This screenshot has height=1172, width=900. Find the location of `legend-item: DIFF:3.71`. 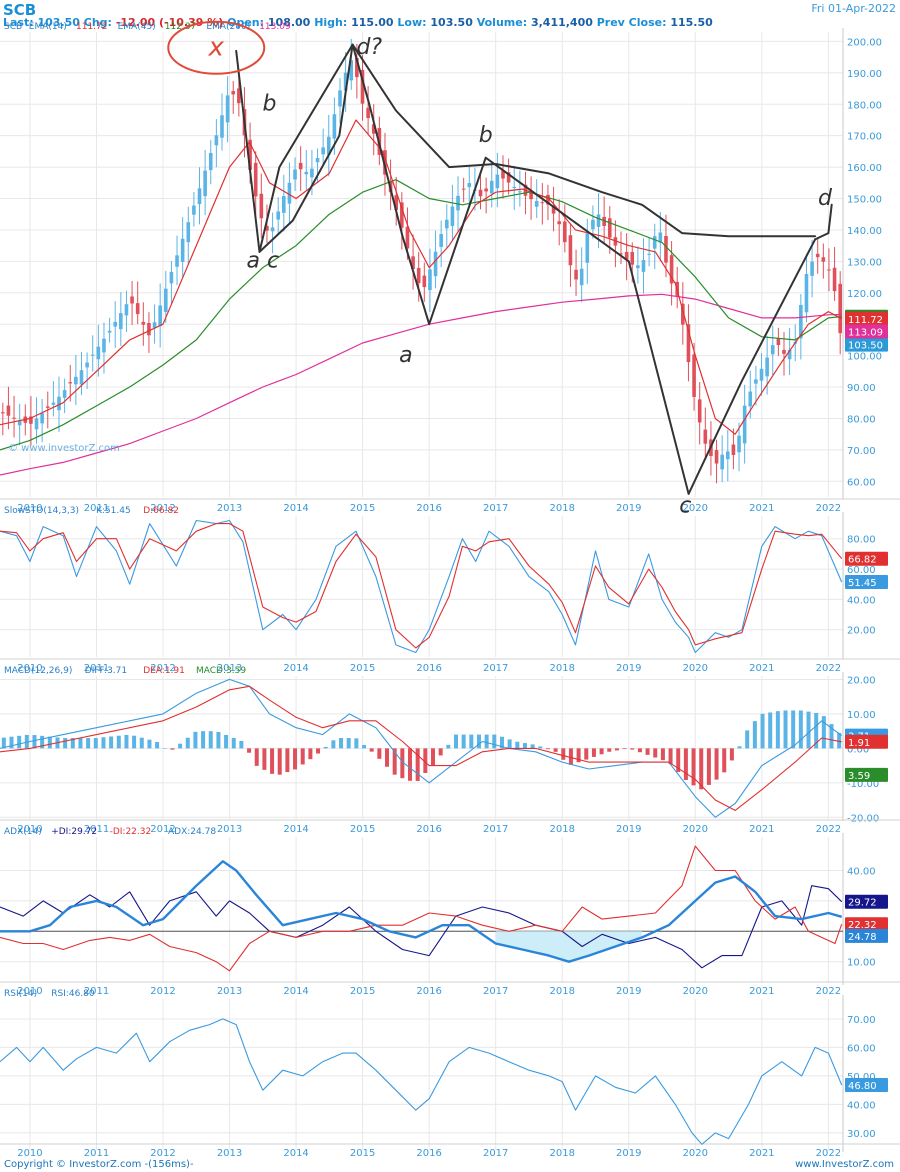

legend-item: DIFF:3.71 is located at coordinates (106, 671).